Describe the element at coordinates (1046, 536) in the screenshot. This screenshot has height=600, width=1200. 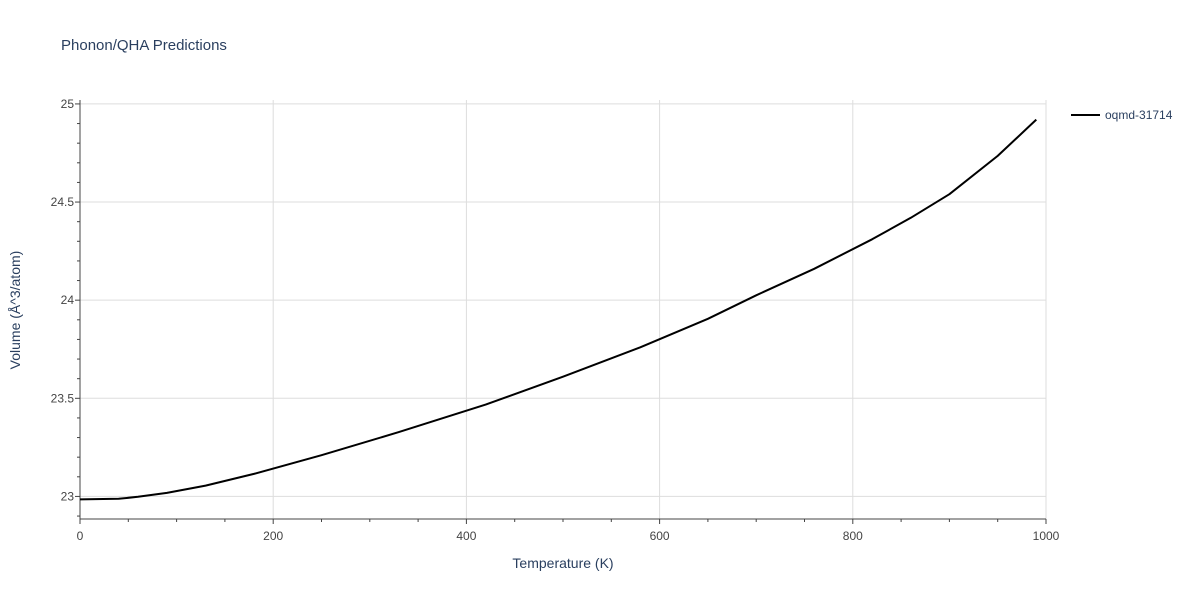
I see `x-tick-label: 1000` at that location.